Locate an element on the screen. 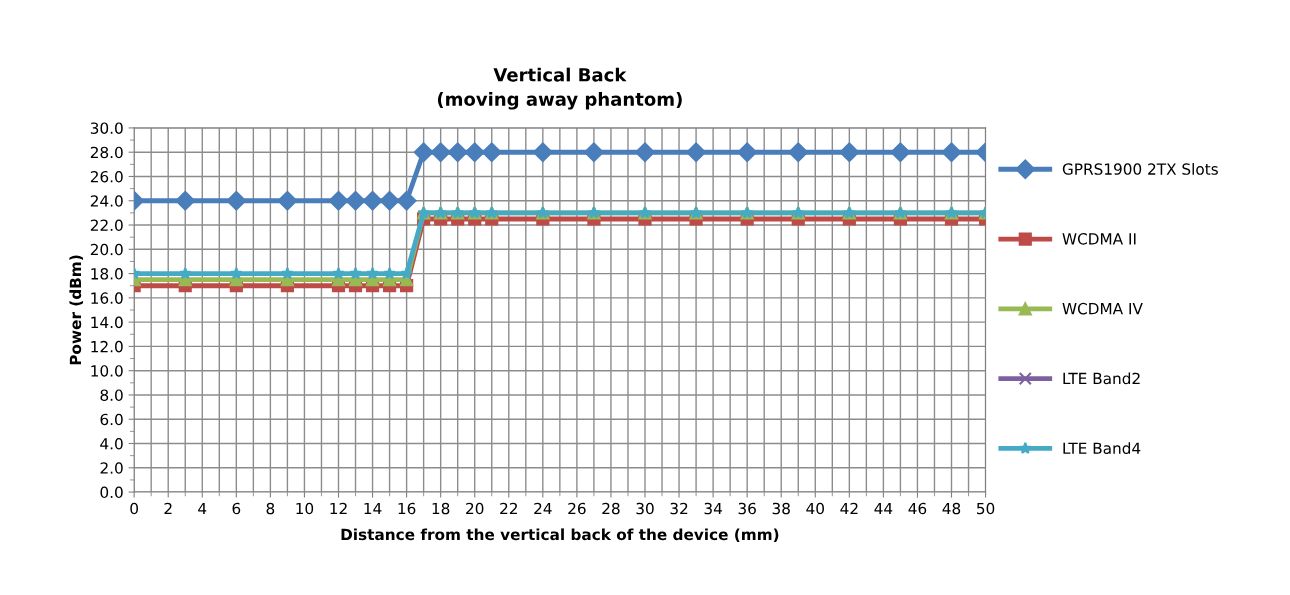 The height and width of the screenshot is (595, 1290). legend-label: WCDMA II is located at coordinates (1099, 239).